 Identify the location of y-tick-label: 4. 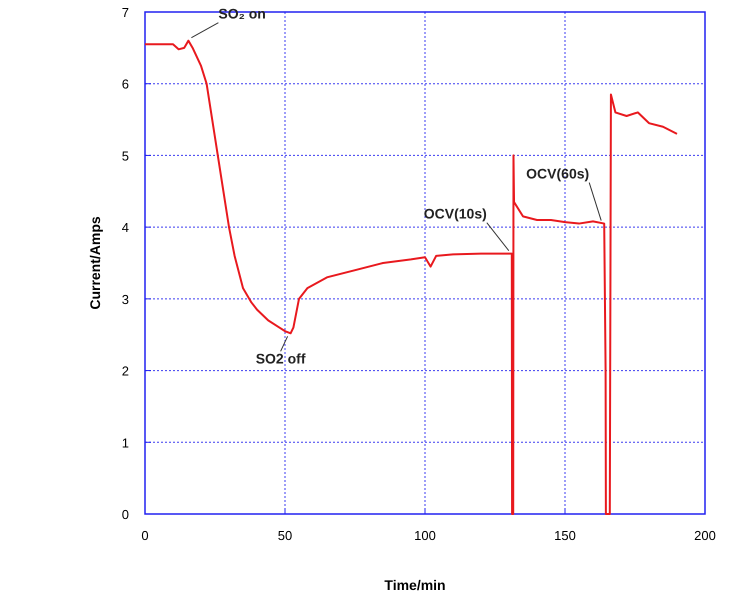
(125, 228).